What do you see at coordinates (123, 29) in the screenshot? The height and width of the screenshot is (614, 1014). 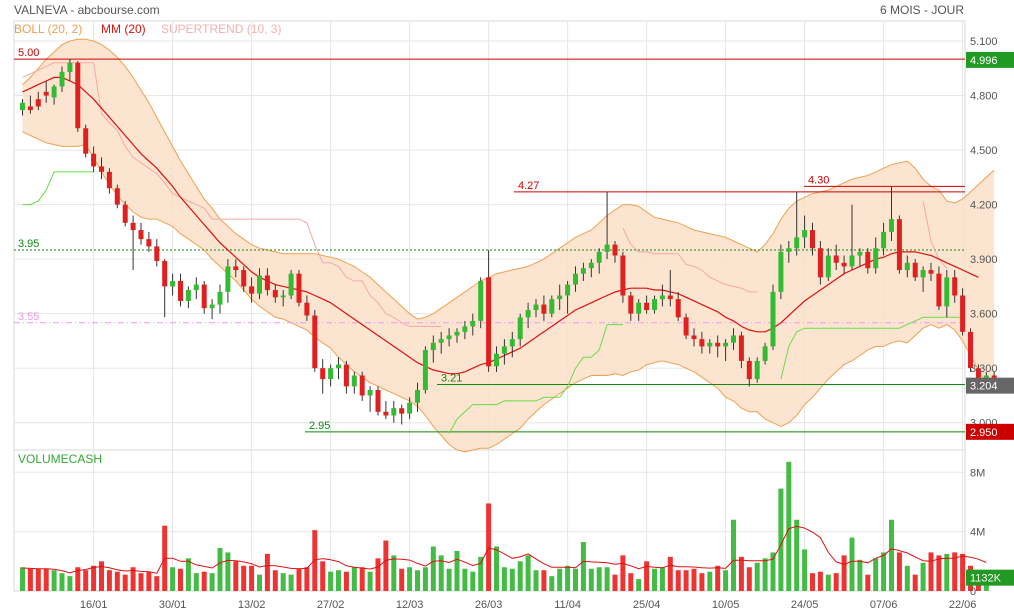 I see `legend-sma: MM (20)` at bounding box center [123, 29].